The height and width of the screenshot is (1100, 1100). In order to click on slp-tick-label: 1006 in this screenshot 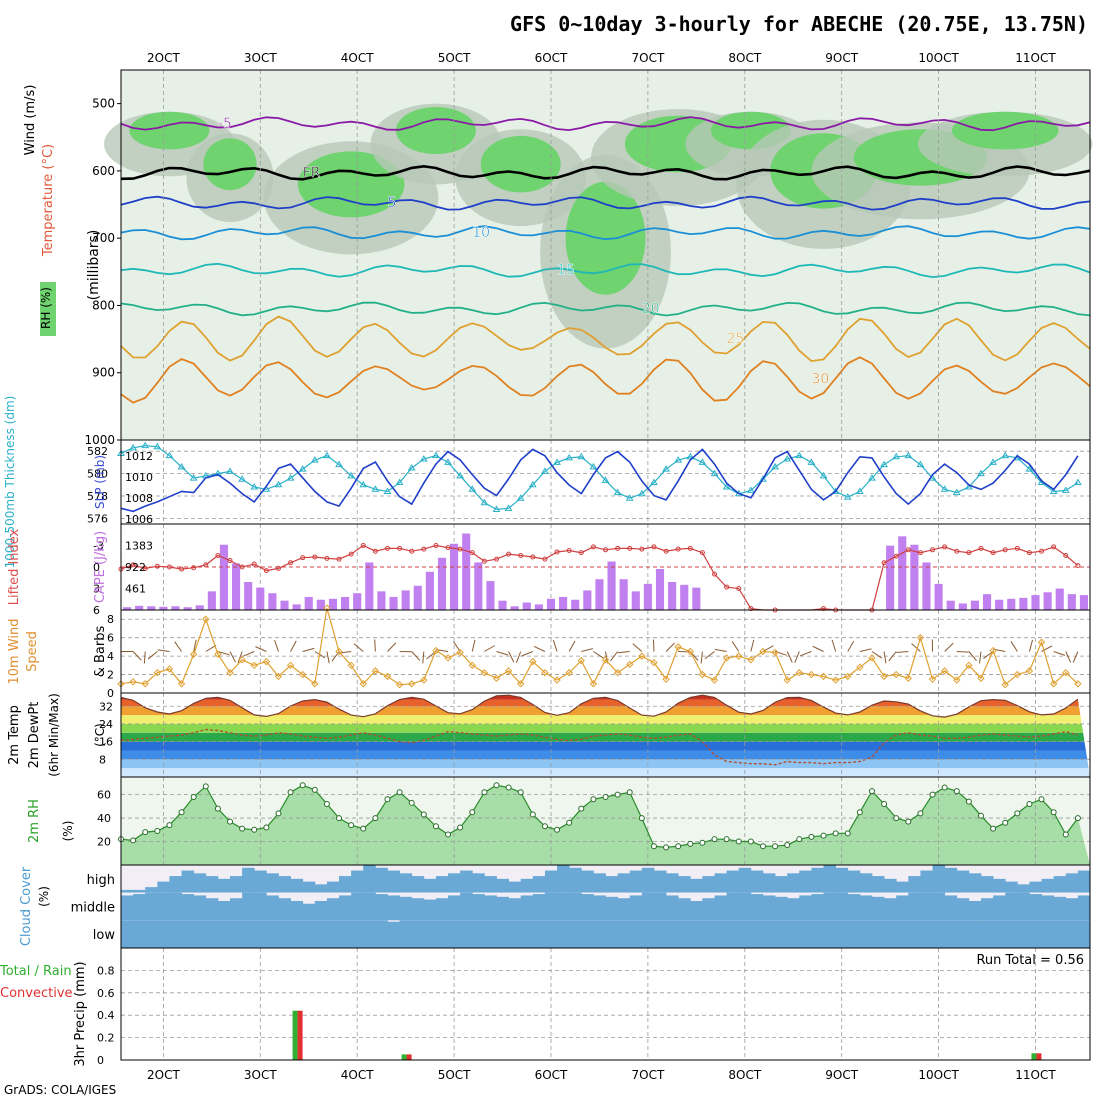, I will do `click(139, 519)`.